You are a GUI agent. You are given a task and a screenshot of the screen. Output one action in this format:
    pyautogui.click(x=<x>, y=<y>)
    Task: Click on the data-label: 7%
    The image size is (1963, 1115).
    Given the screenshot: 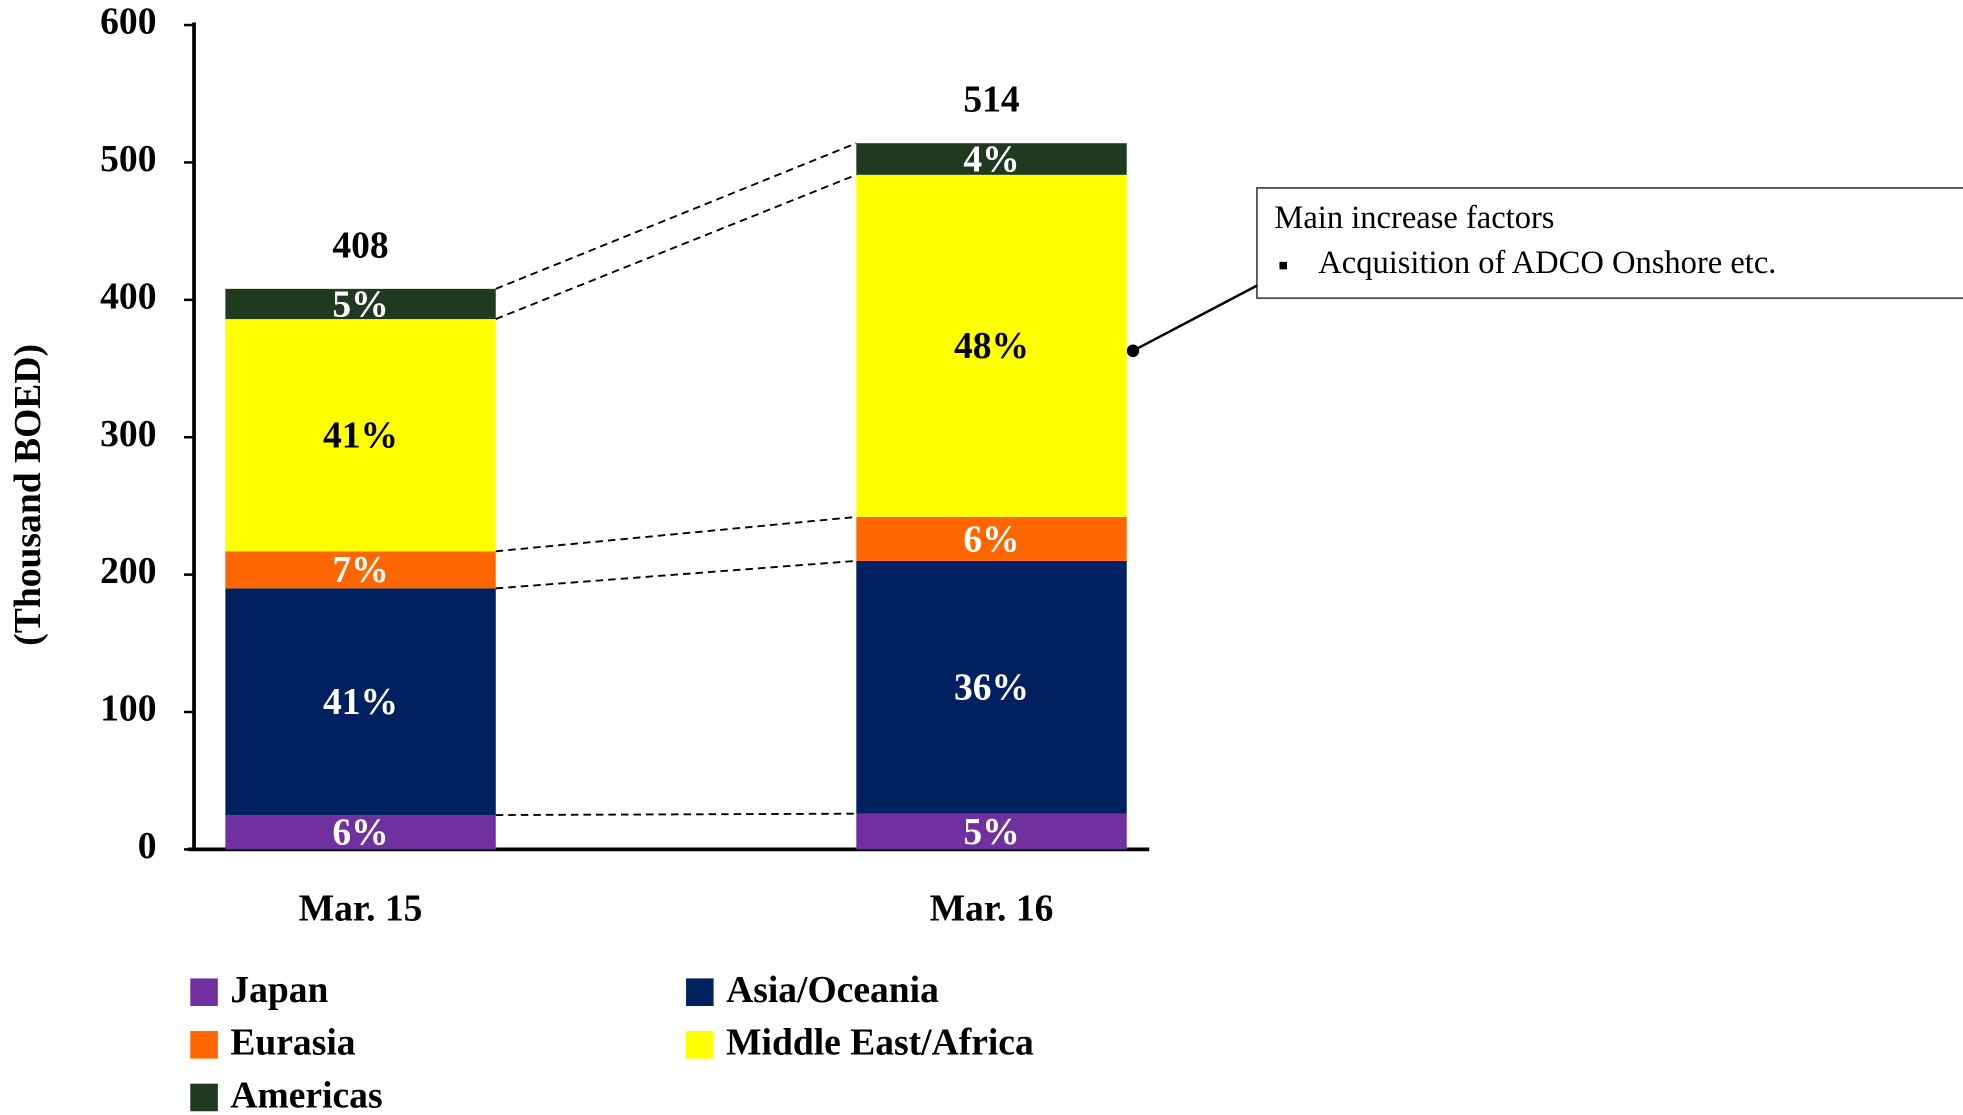 What is the action you would take?
    pyautogui.click(x=360, y=570)
    